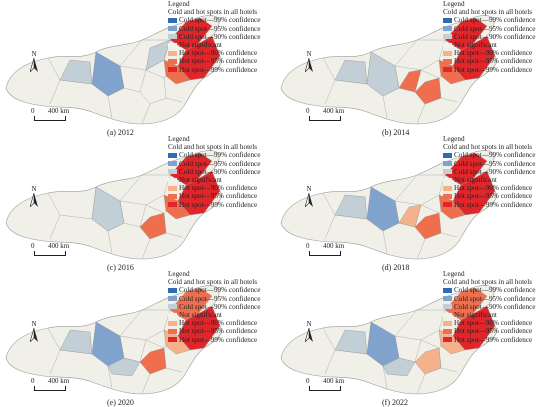 This screenshot has height=407, width=550. I want to click on scale-bar, so click(325, 118).